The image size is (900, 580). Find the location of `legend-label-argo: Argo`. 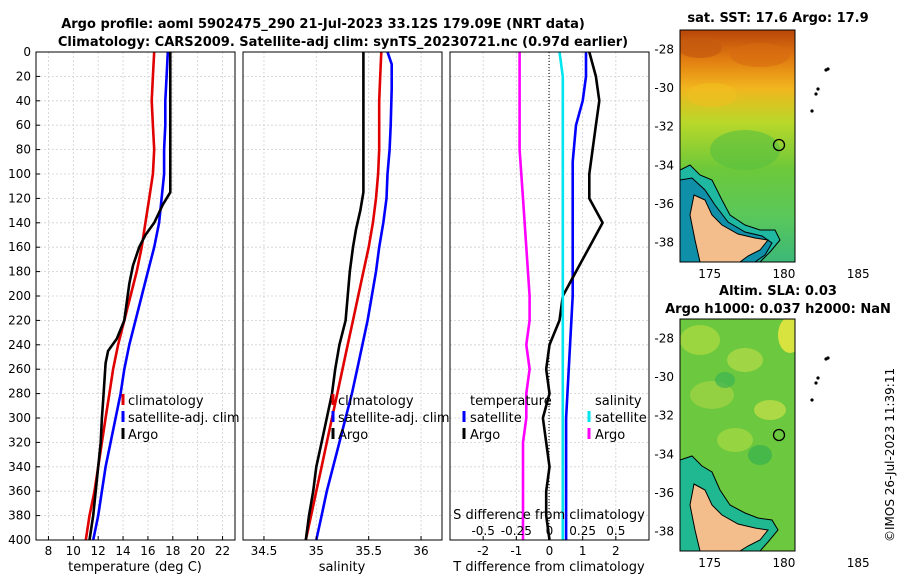

legend-label-argo: Argo is located at coordinates (353, 435).